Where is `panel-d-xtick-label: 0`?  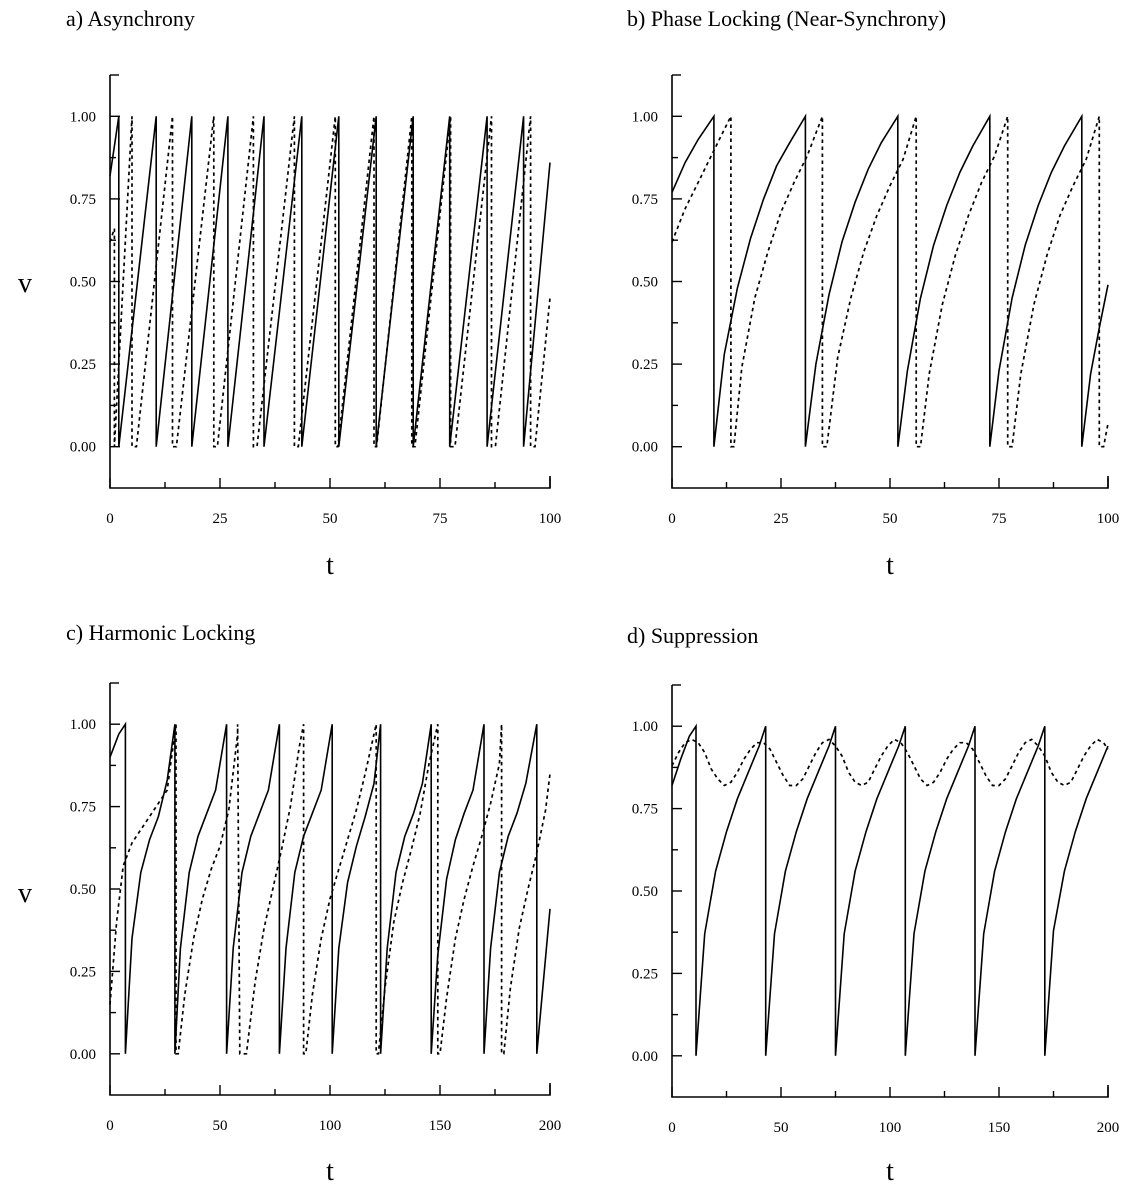
panel-d-xtick-label: 0 is located at coordinates (672, 1128).